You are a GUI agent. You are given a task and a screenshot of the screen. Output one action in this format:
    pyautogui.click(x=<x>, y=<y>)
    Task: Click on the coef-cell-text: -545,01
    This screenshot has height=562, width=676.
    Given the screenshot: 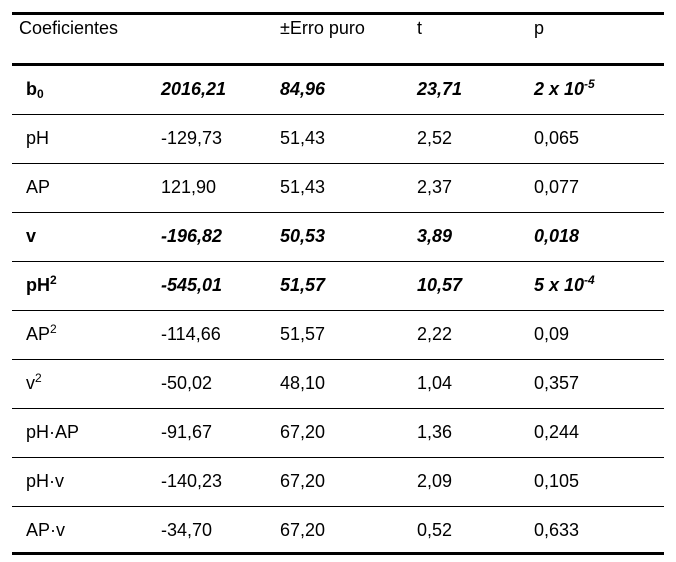 What is the action you would take?
    pyautogui.click(x=192, y=285)
    